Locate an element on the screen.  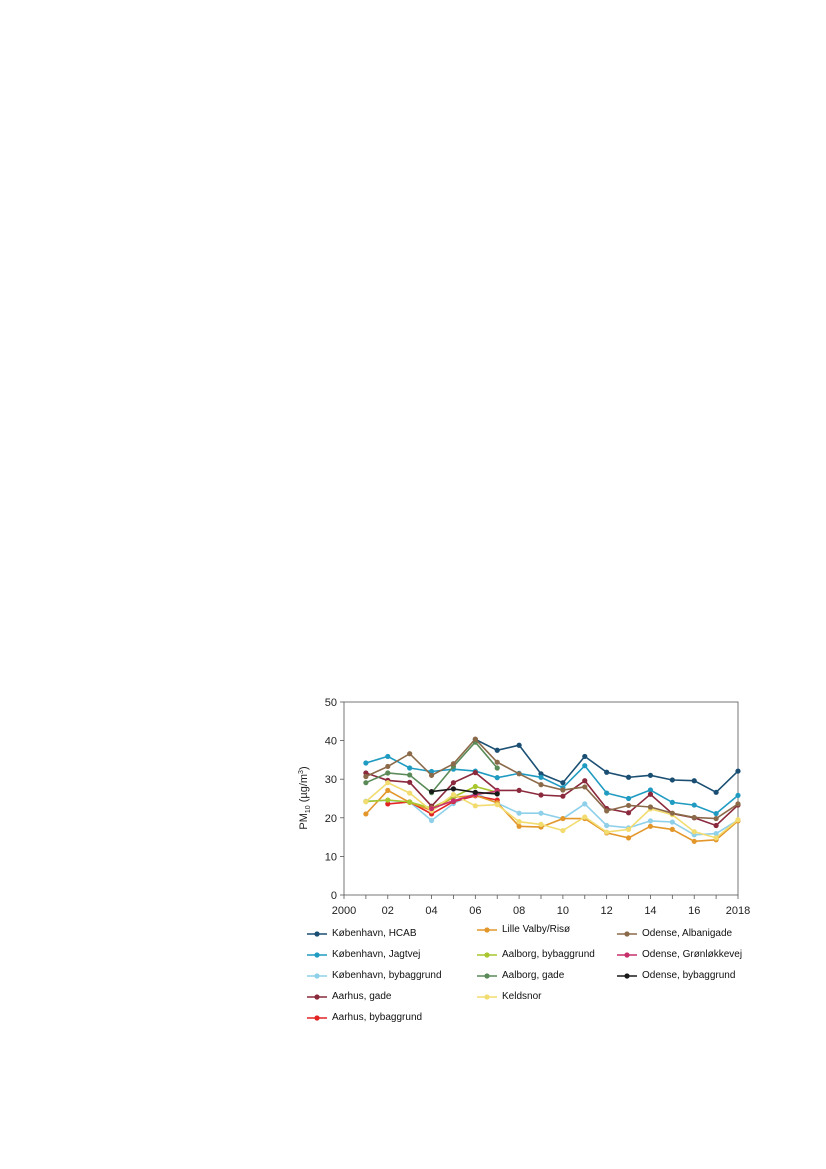
y-axis-label-main: PM is located at coordinates (304, 821).